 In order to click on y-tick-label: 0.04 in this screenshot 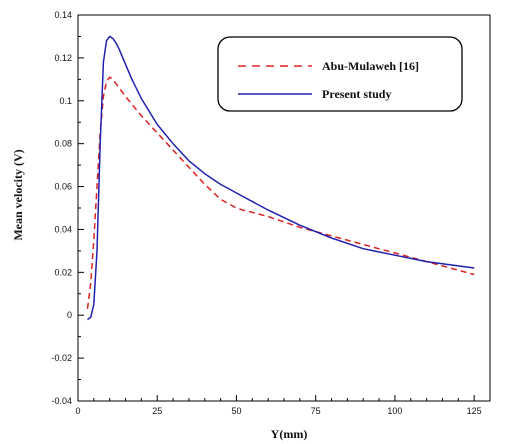, I will do `click(63, 229)`.